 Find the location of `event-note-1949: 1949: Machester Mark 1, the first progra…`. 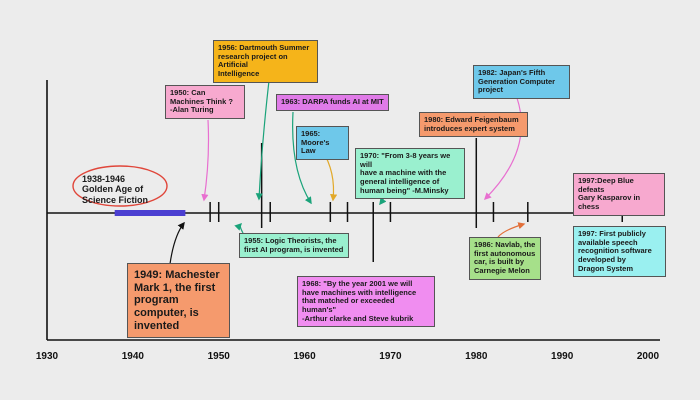

event-note-1949: 1949: Machester Mark 1, the first progra… is located at coordinates (178, 301).